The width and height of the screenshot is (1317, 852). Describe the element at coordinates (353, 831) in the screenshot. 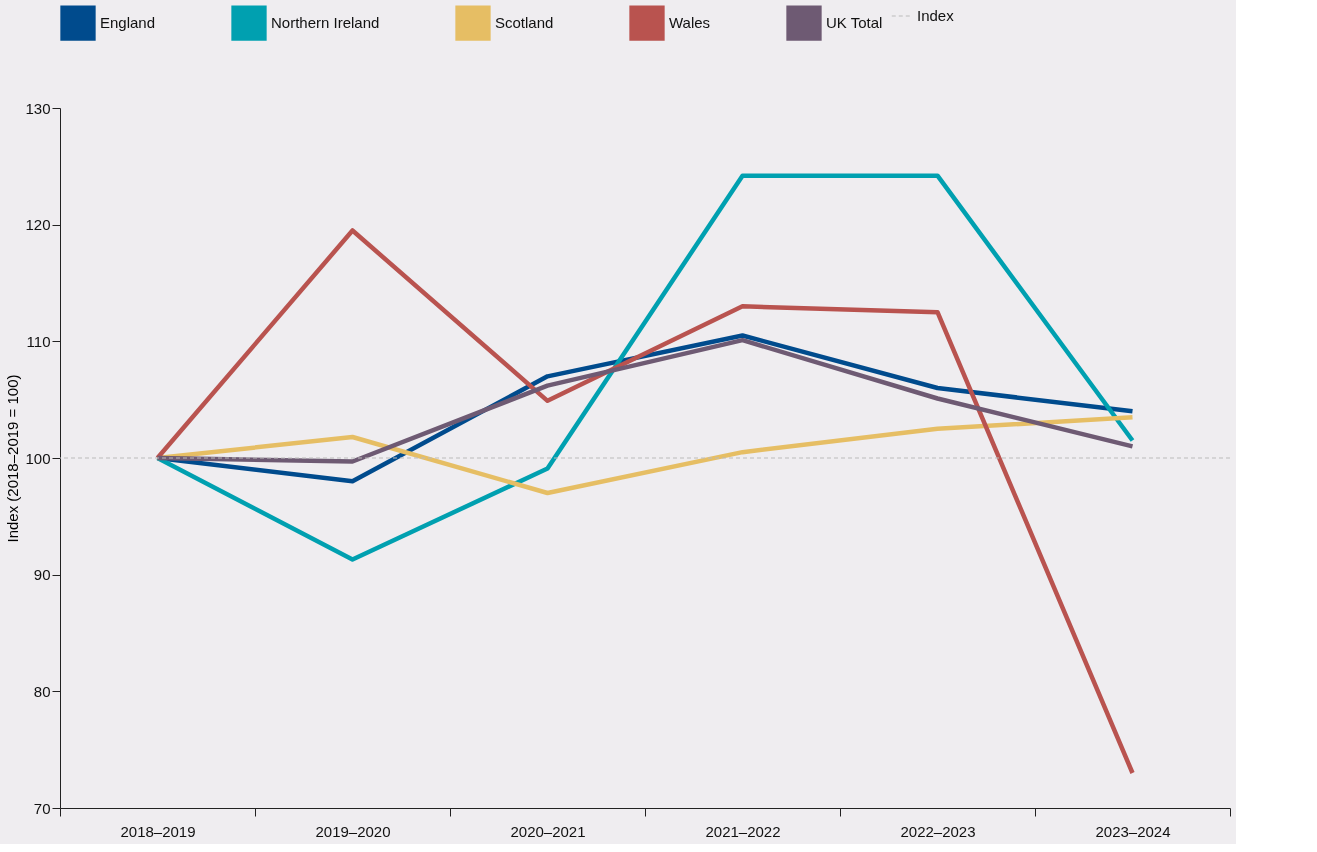

I see `x-tick-label: 2019–2020` at that location.